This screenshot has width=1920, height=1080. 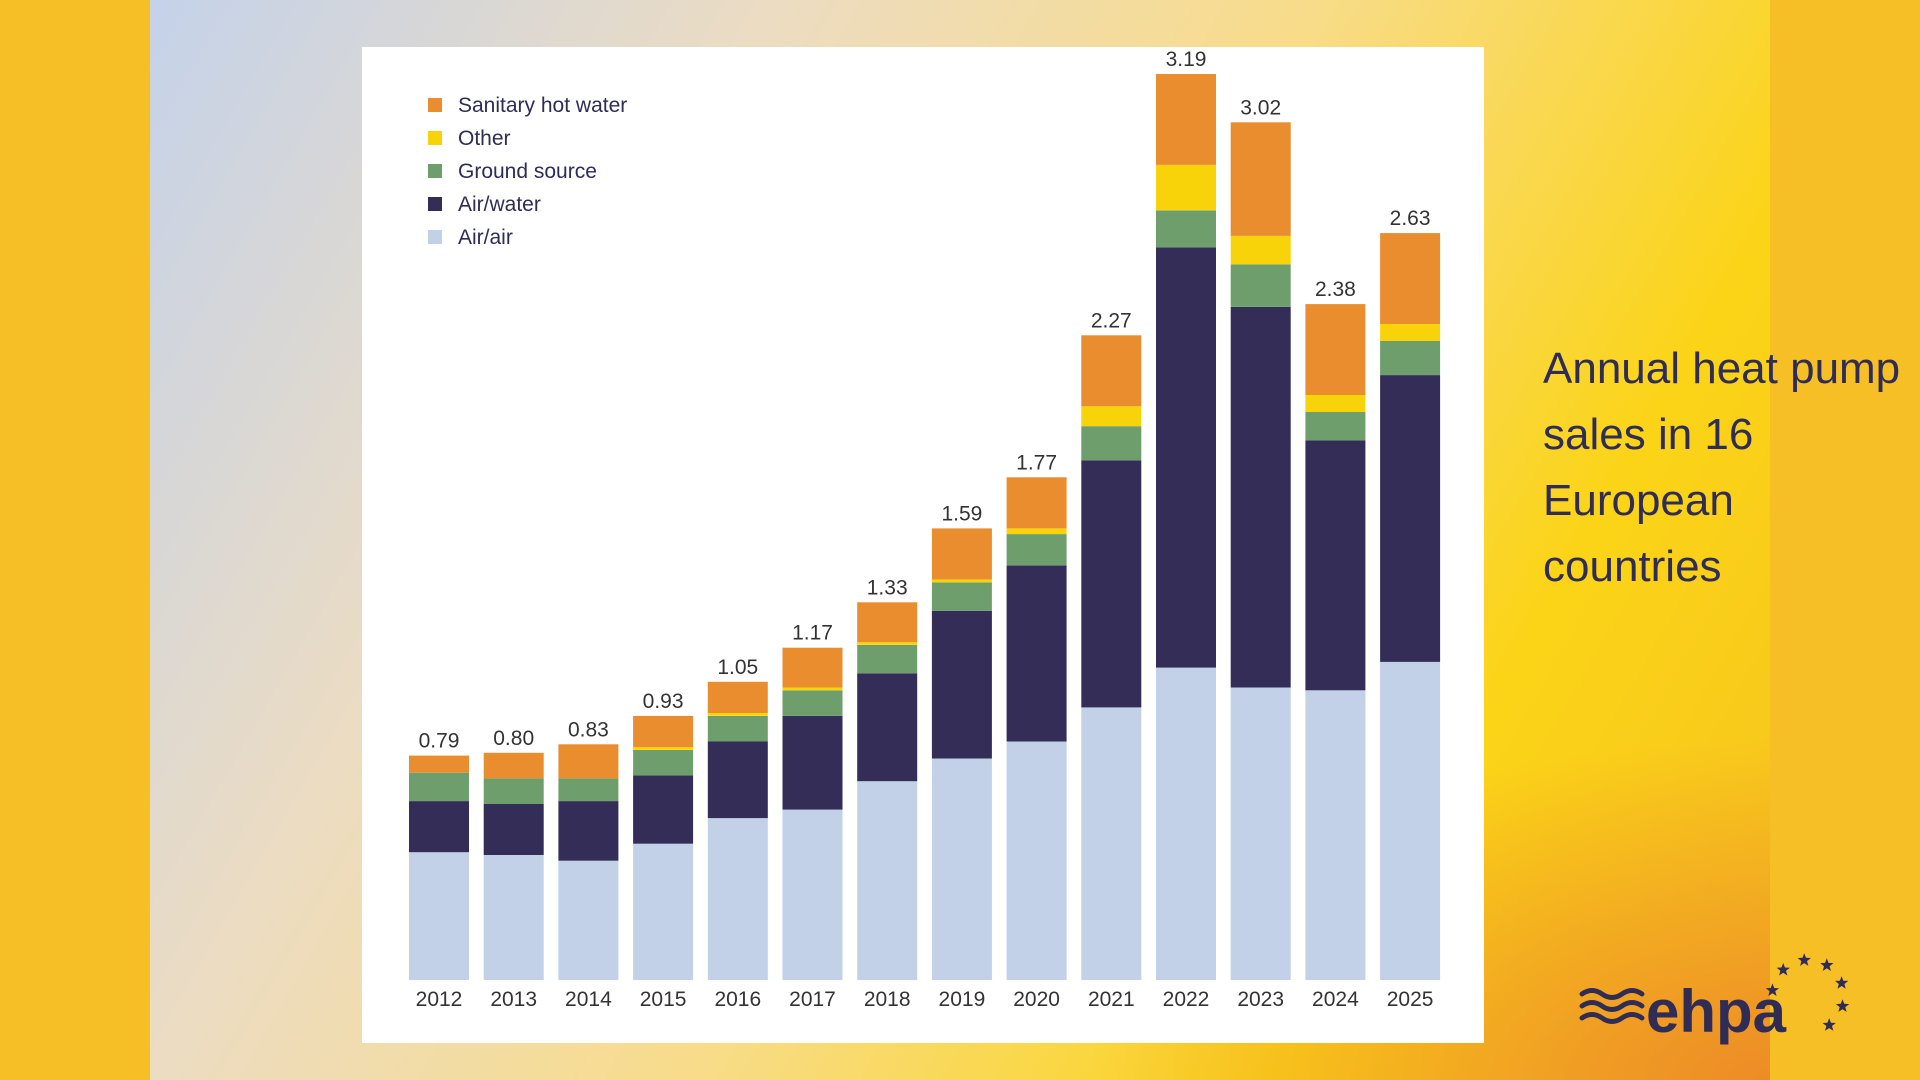 I want to click on total-label-2017: 1.17, so click(x=812, y=633).